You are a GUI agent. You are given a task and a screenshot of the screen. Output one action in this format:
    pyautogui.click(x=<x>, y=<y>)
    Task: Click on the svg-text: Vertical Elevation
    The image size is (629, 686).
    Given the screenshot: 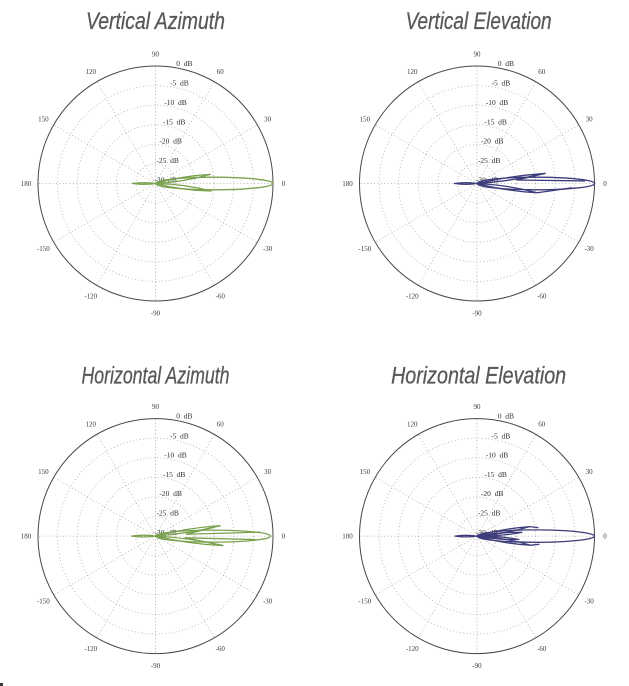 What is the action you would take?
    pyautogui.click(x=479, y=21)
    